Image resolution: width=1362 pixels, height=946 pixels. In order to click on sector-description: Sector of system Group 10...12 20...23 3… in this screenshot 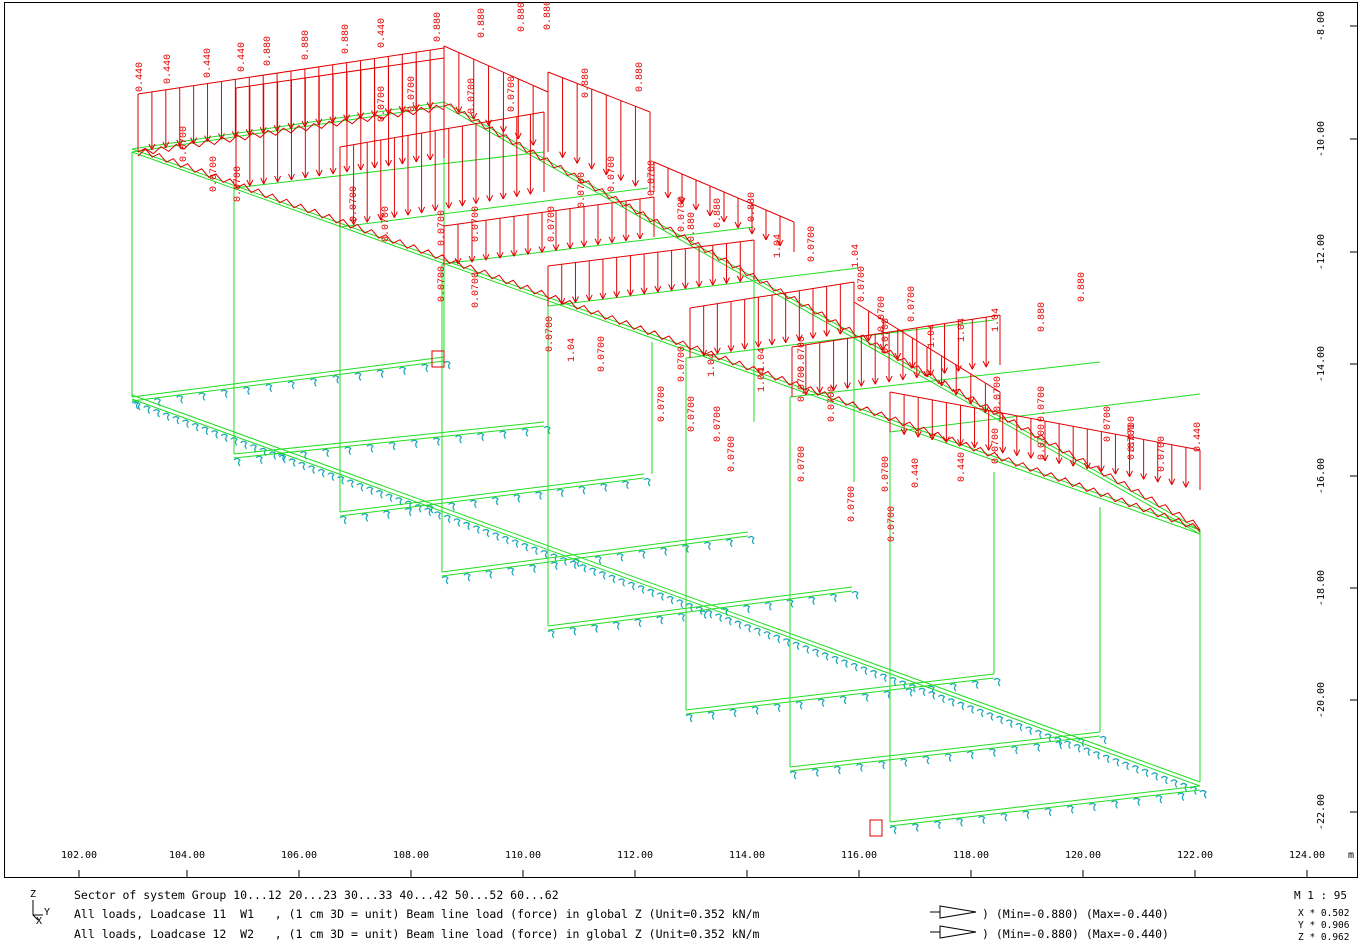, I will do `click(316, 895)`.